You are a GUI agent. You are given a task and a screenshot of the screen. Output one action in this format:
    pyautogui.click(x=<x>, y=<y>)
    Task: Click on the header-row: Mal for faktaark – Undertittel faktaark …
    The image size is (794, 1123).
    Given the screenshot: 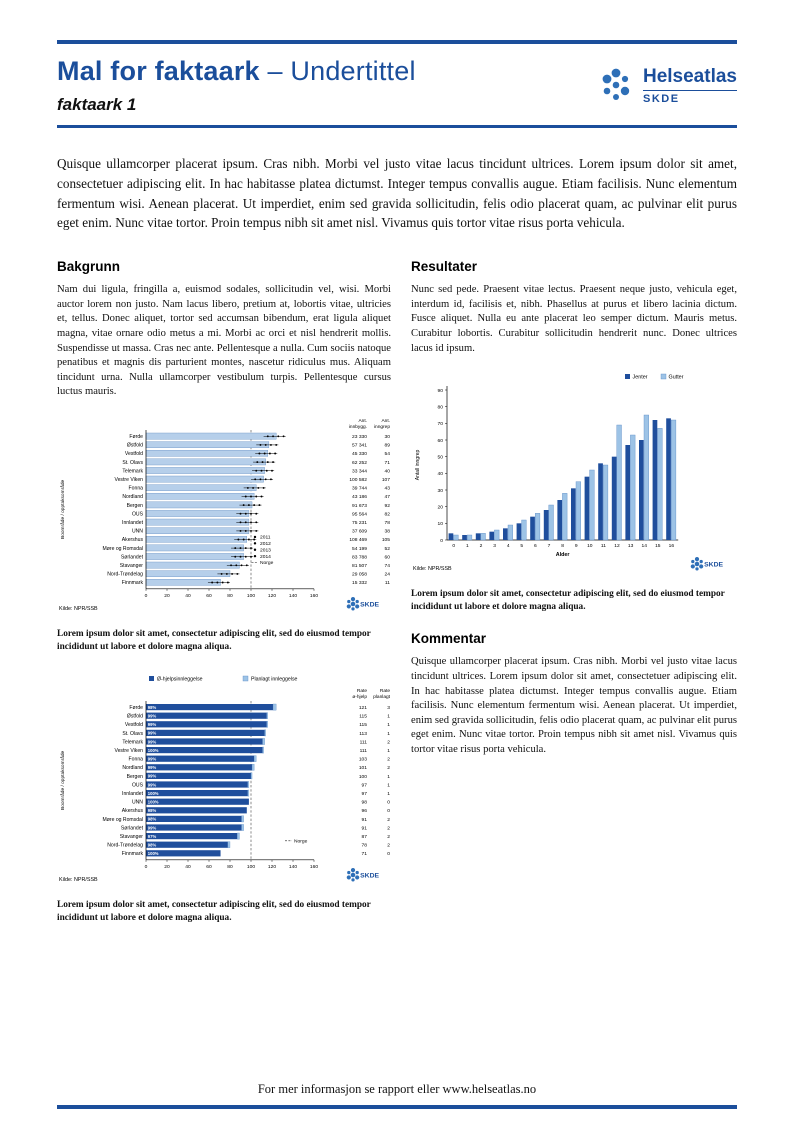 What is the action you would take?
    pyautogui.click(x=397, y=84)
    